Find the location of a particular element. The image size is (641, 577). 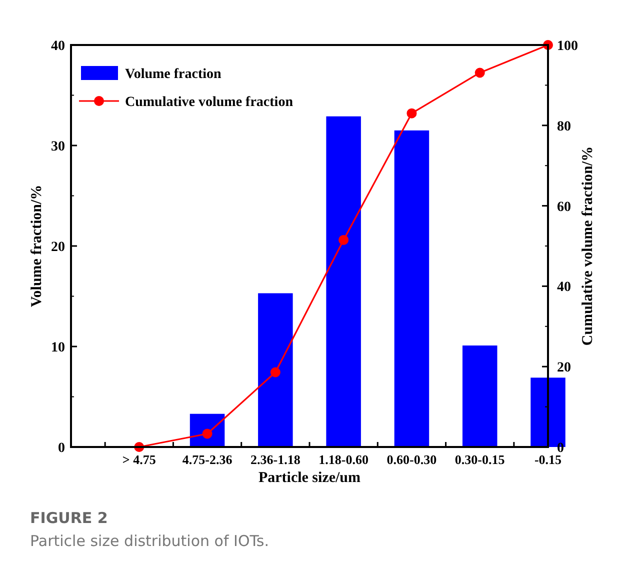

y2-tick-label: 20 is located at coordinates (564, 368).